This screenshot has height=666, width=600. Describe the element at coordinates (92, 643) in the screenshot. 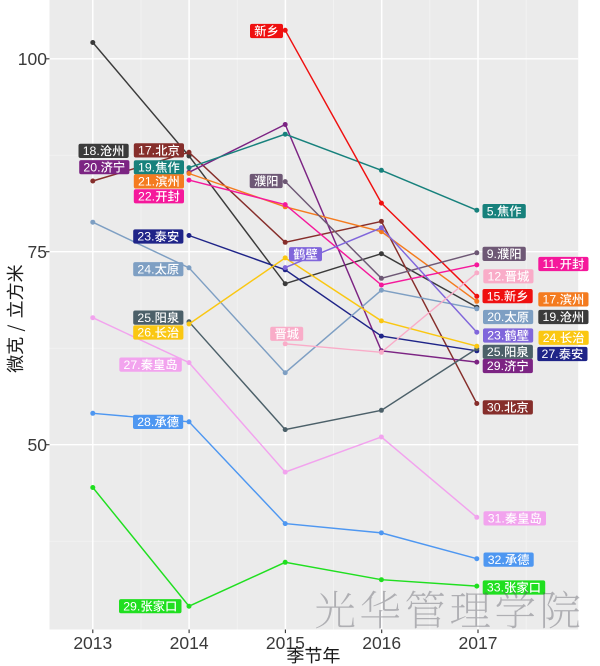

I see `svg-text: 2013` at that location.